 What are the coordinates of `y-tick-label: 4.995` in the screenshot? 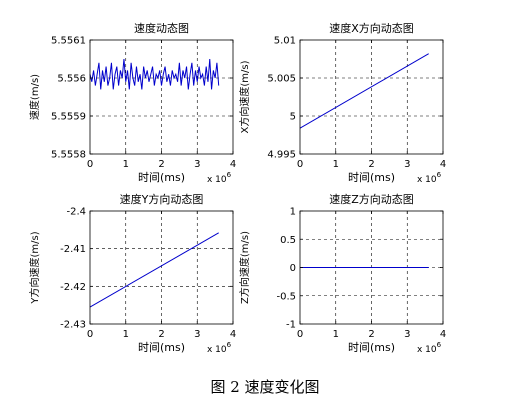 It's located at (281, 155).